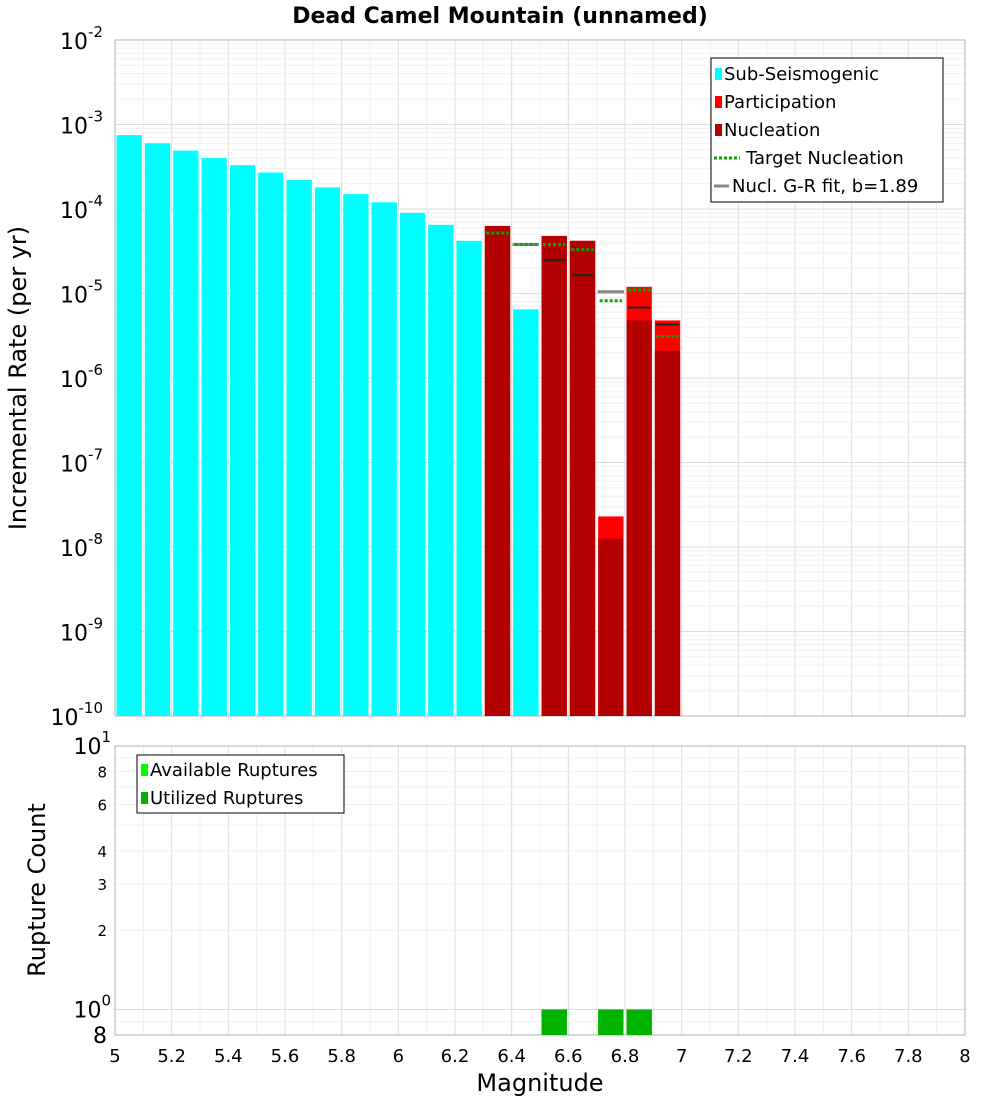 The height and width of the screenshot is (1104, 1000). Describe the element at coordinates (964, 1056) in the screenshot. I see `x-tick-label: 8` at that location.